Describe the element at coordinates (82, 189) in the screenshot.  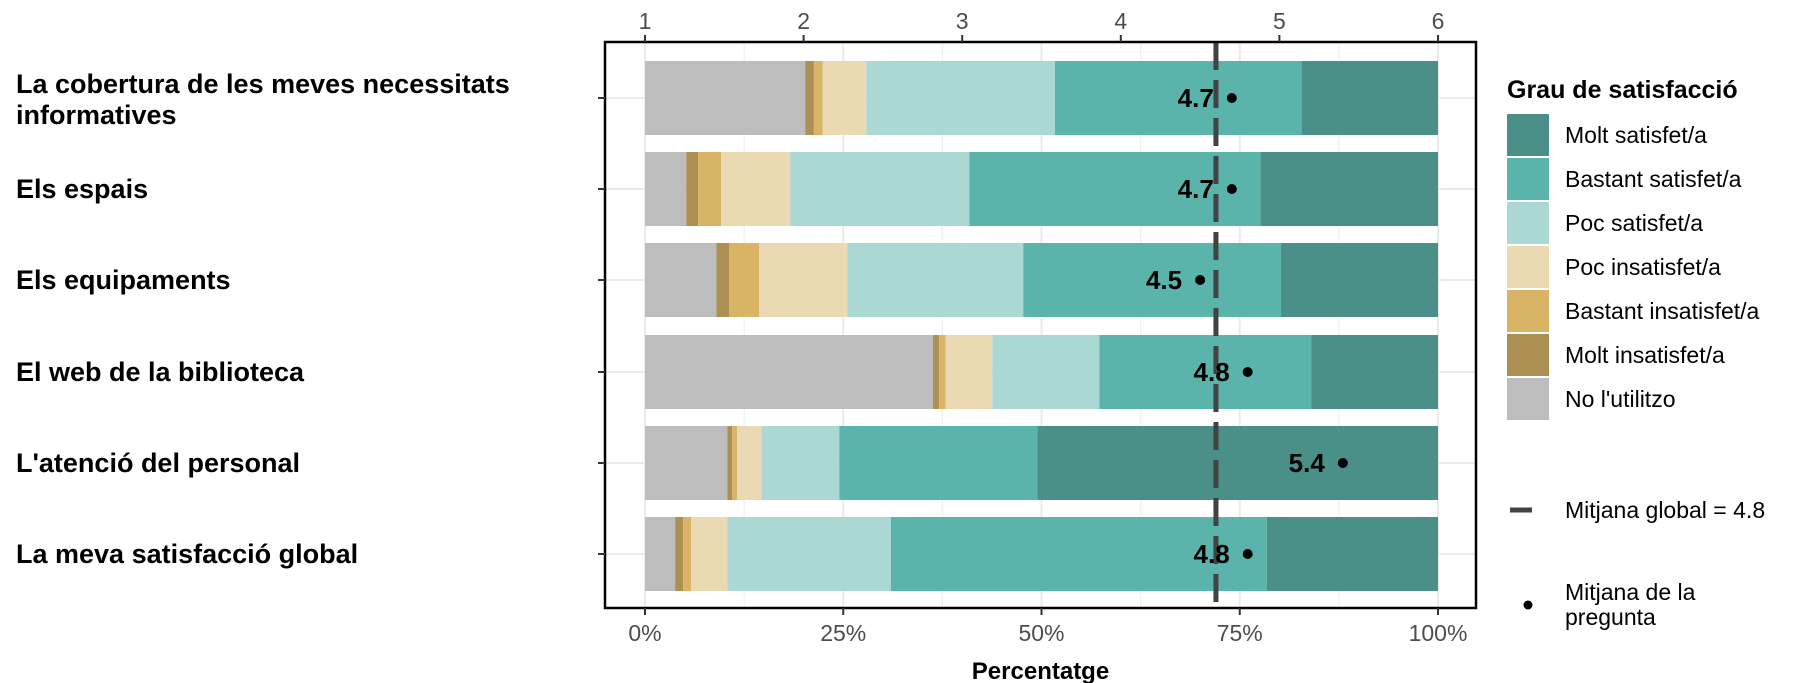
I see `category-label: Els espais` at that location.